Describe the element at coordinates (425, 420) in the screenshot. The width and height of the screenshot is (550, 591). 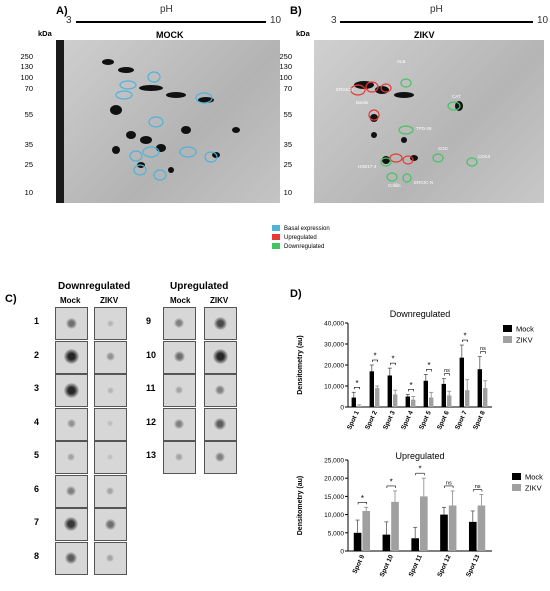
I see `x-tick-label: Spot 5` at that location.